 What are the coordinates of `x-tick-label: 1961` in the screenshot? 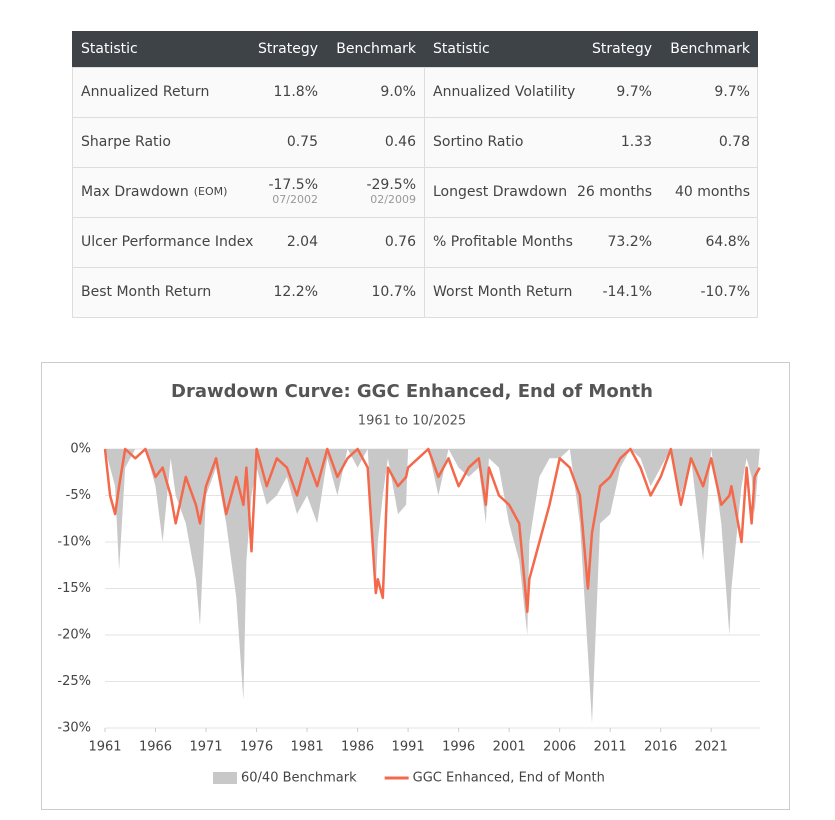 It's located at (104, 747).